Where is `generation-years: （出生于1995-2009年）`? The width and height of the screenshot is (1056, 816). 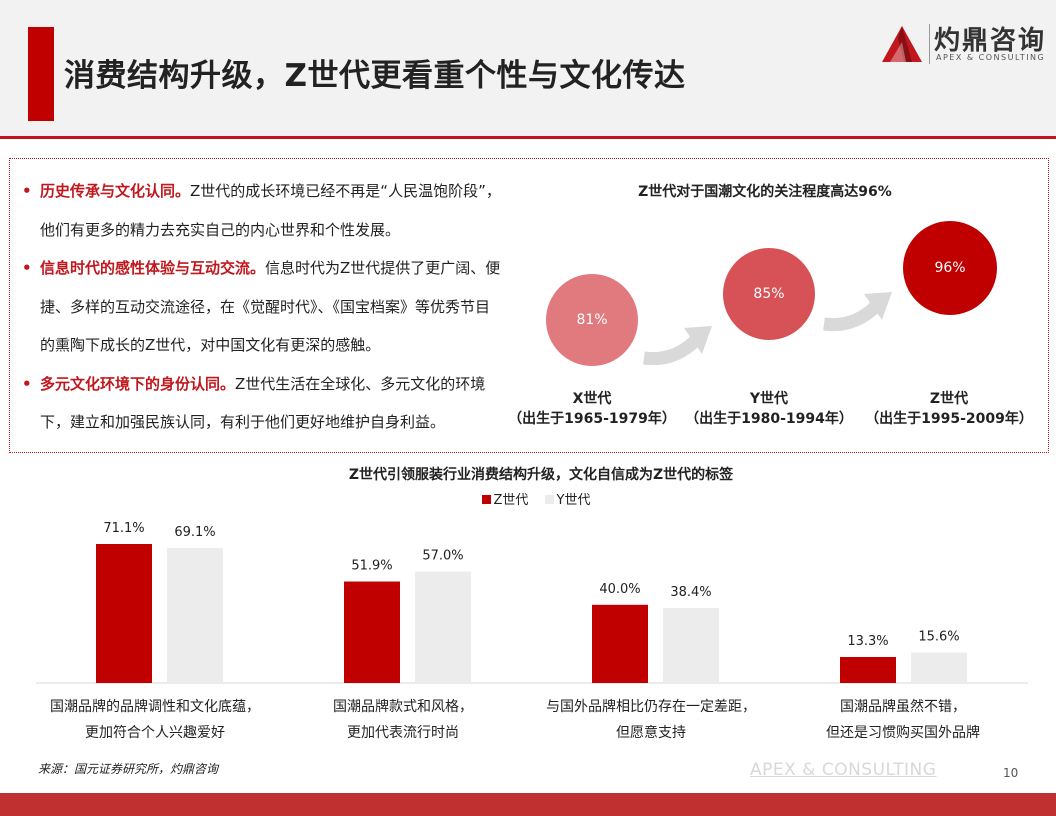 generation-years: （出生于1995-2009年） is located at coordinates (949, 419).